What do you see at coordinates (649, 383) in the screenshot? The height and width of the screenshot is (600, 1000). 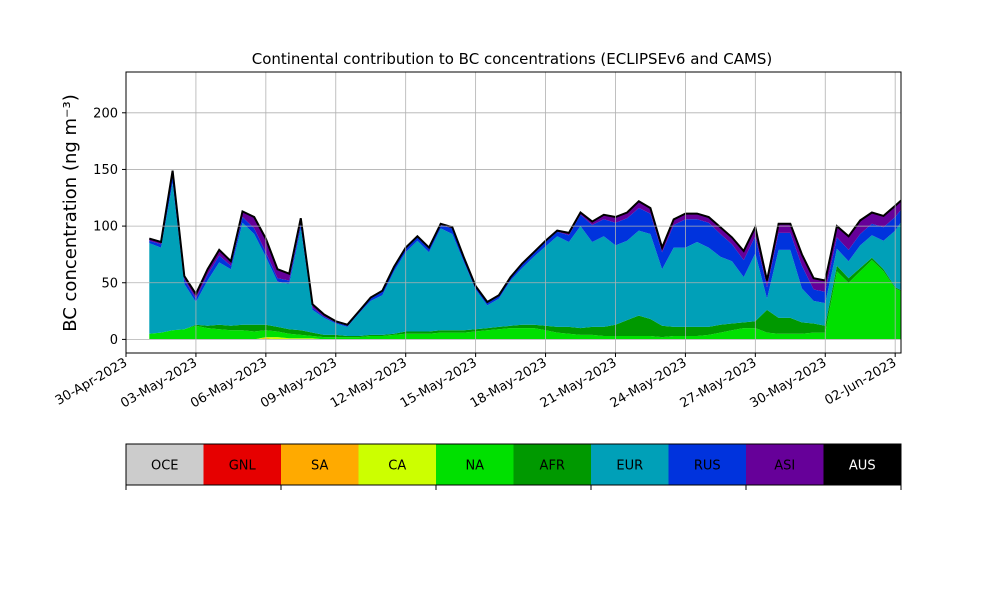 I see `x-tick-label: 24-May-2023` at bounding box center [649, 383].